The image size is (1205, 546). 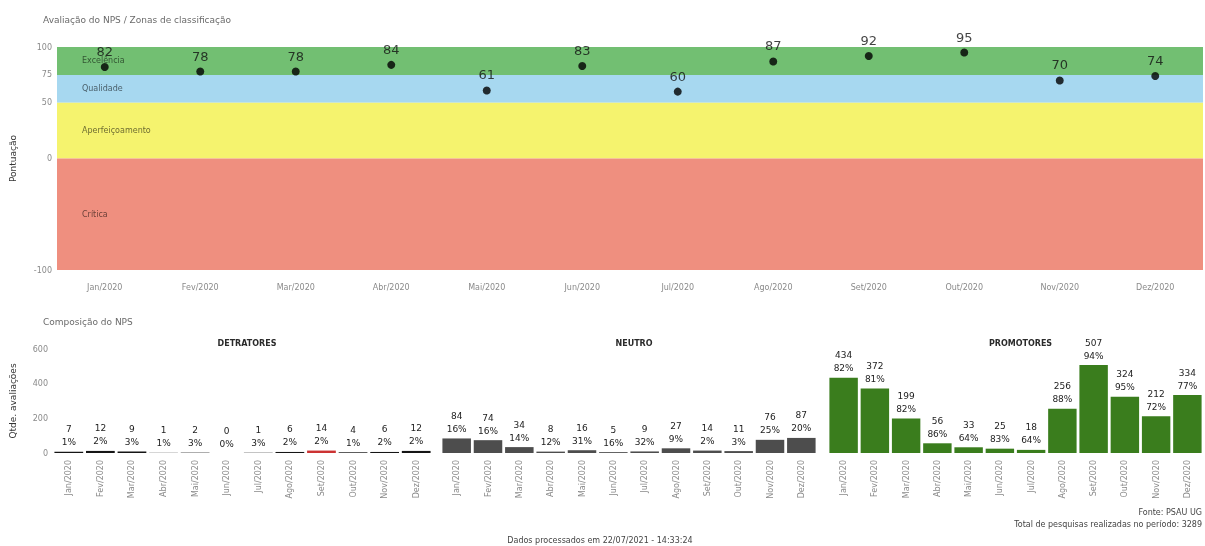 I want to click on chart-title: Avaliação do NPS / Zonas de classificação, so click(x=137, y=19).